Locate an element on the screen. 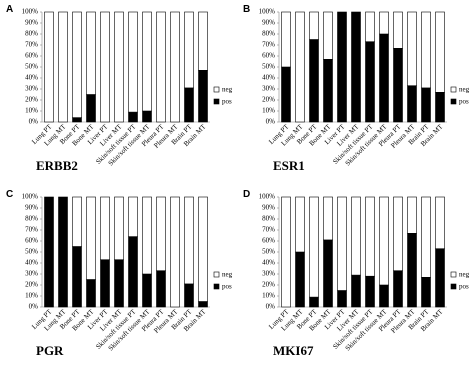  y-tick-label: 60% is located at coordinates (268, 56).